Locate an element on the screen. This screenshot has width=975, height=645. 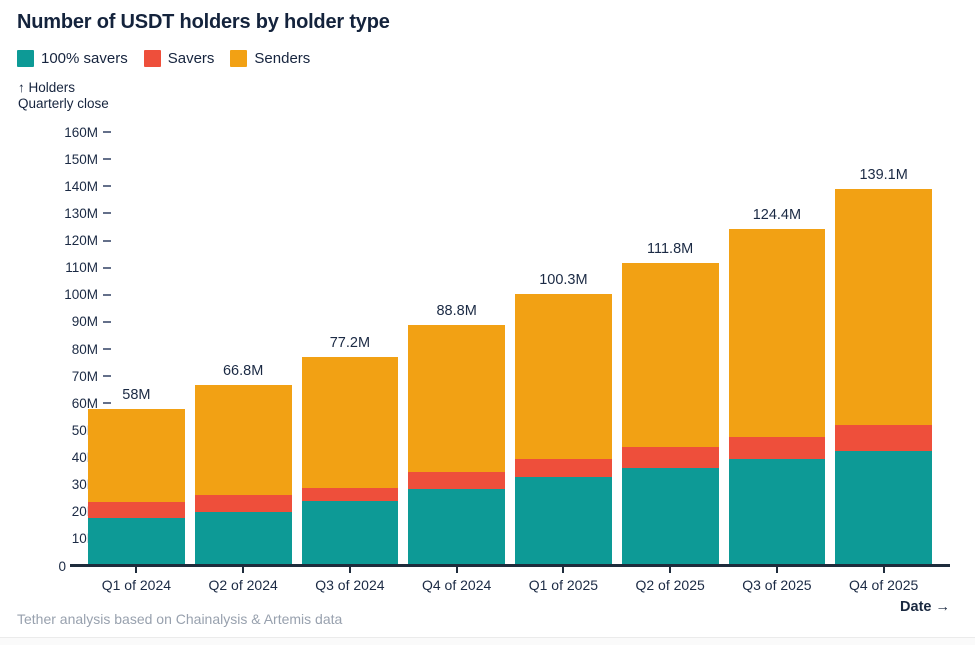
x-tick-label: Q1 of 2025 is located at coordinates (563, 585).